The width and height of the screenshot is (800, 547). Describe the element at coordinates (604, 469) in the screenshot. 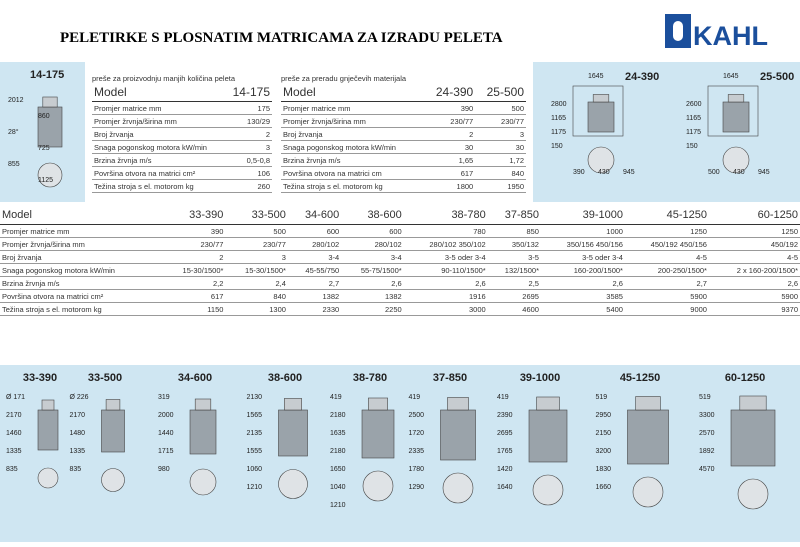

I see `dimension: 1830` at that location.